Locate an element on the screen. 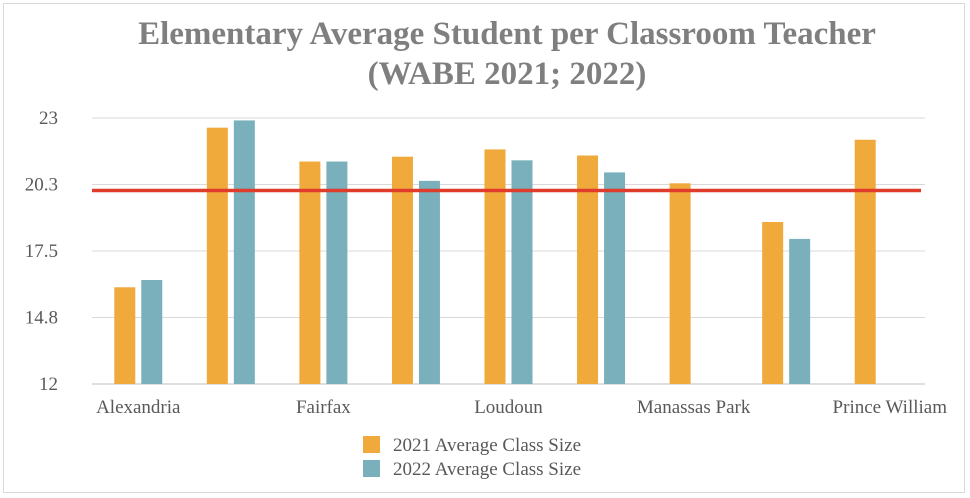  y-tick-label: 20.3 is located at coordinates (41, 185).